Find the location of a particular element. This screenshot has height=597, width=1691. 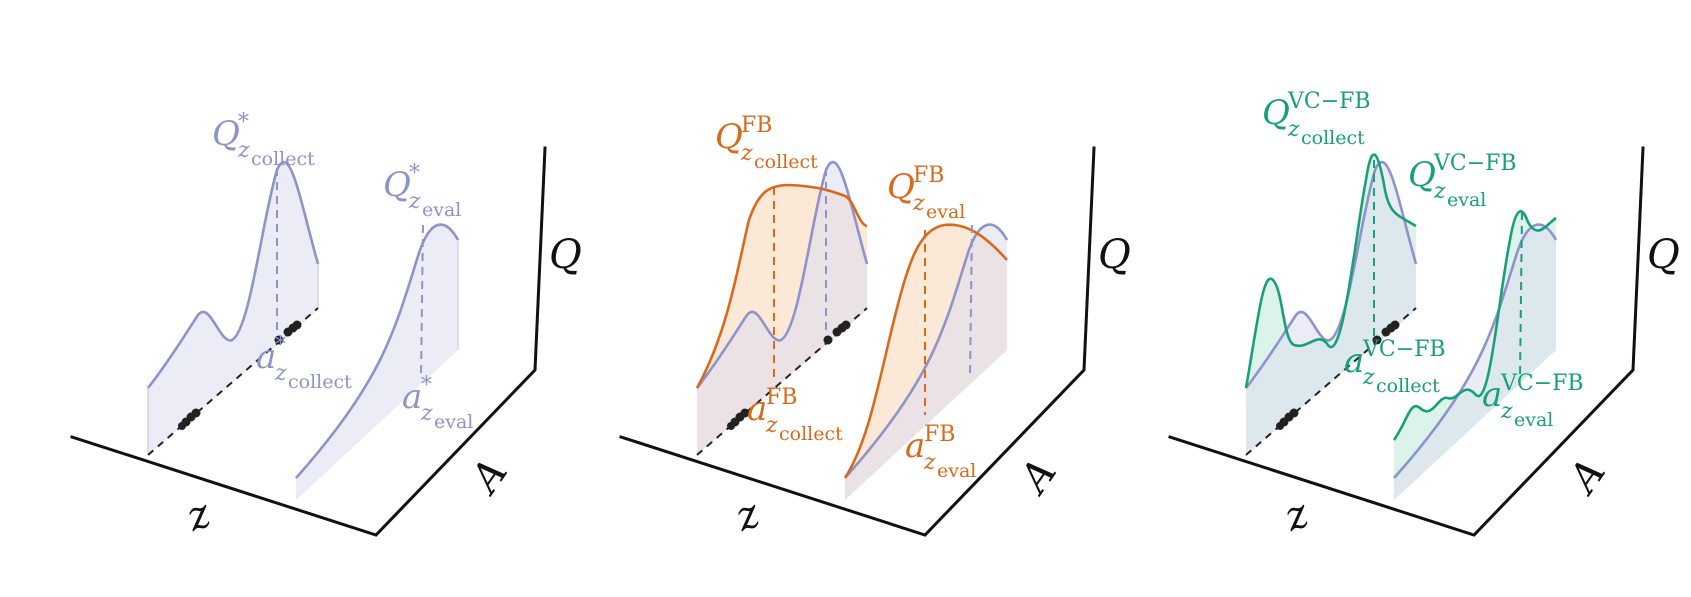

label-q-eval: QFB z eval is located at coordinates (926, 193).